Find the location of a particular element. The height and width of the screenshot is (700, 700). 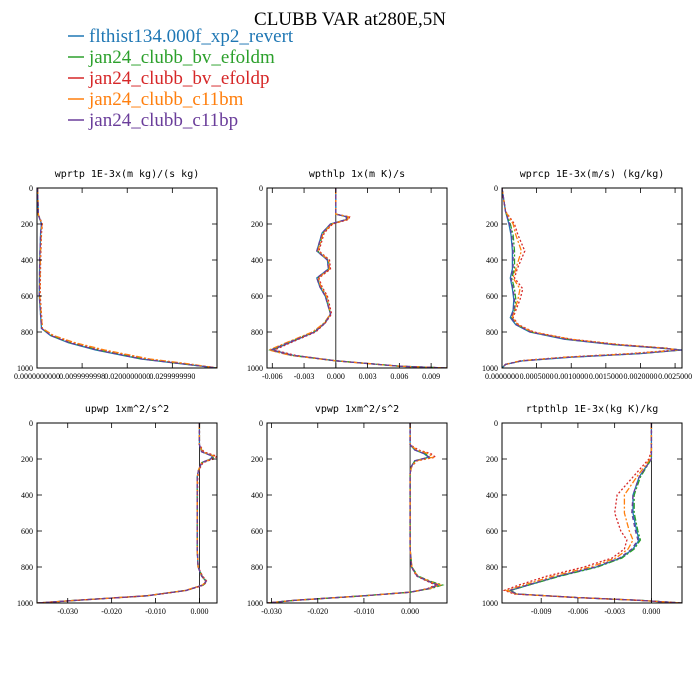

legend-label: jan24_clubb_bv_efoldp is located at coordinates (178, 78).